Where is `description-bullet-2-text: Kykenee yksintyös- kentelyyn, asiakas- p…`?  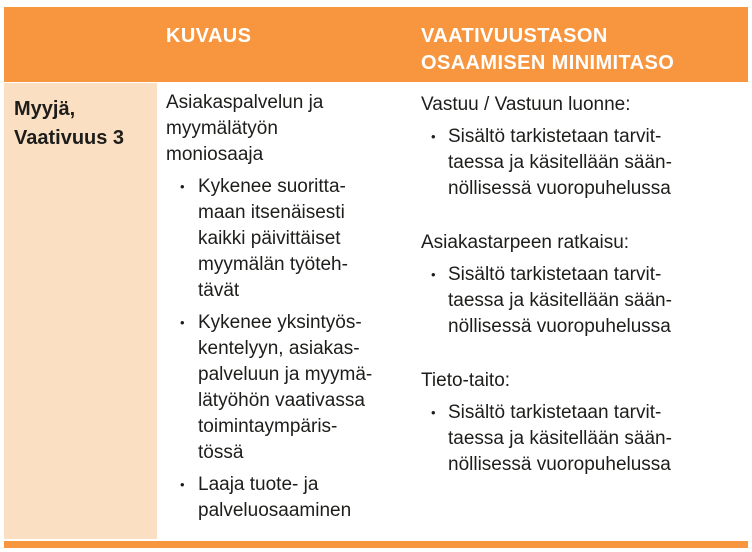 description-bullet-2-text: Kykenee yksintyös- kentelyyn, asiakas- p… is located at coordinates (306, 388).